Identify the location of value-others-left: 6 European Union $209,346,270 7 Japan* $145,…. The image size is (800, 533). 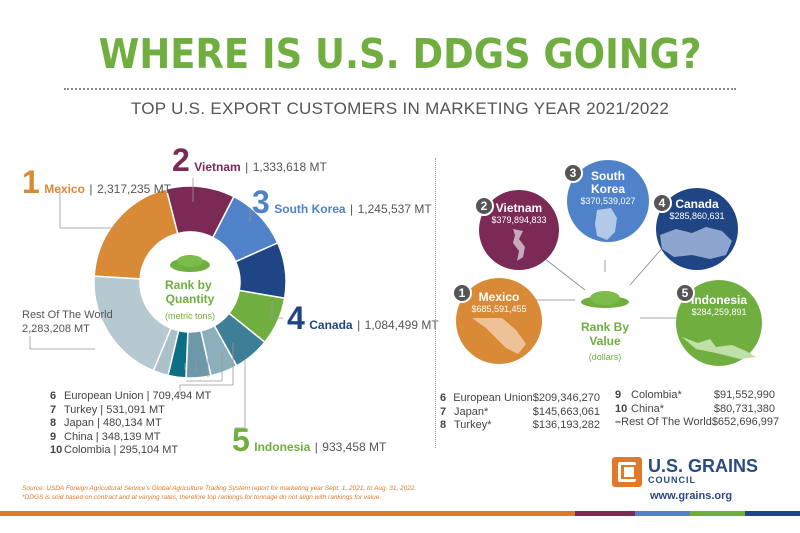
(520, 412).